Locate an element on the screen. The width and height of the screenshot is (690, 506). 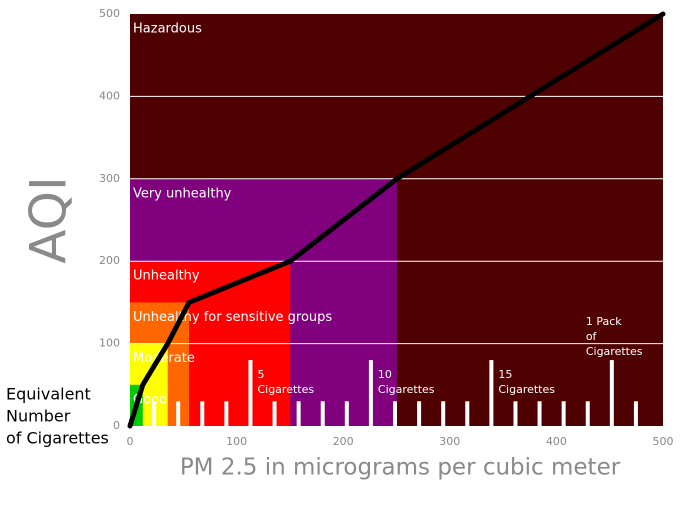
cigarette-label: of is located at coordinates (592, 336).